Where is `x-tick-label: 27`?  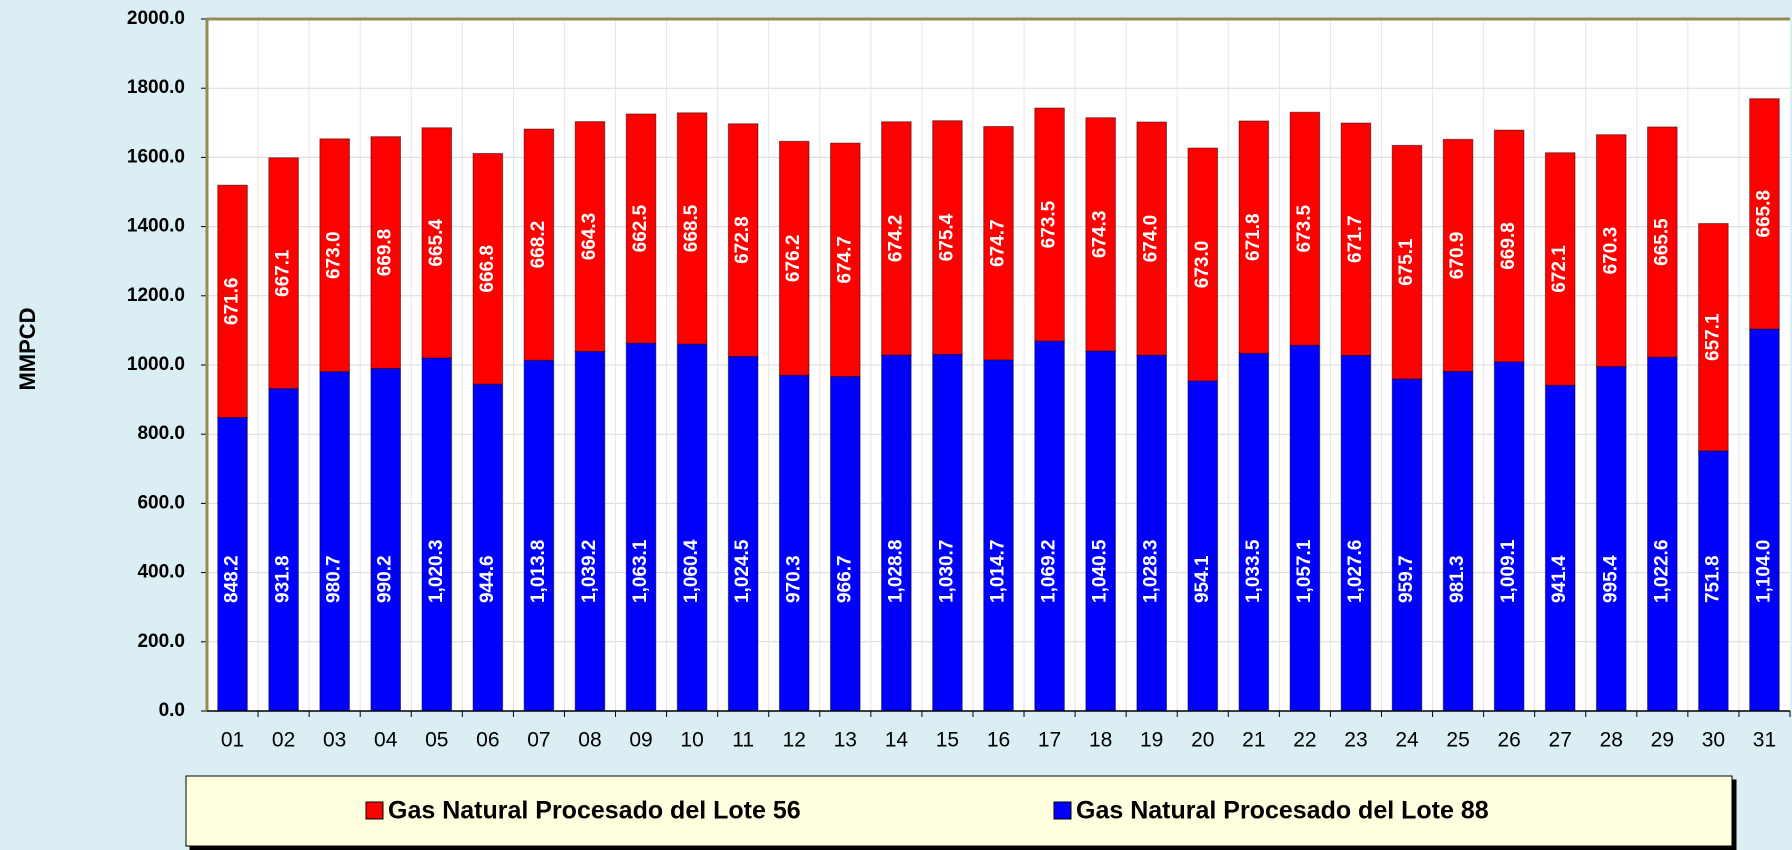 x-tick-label: 27 is located at coordinates (1560, 740).